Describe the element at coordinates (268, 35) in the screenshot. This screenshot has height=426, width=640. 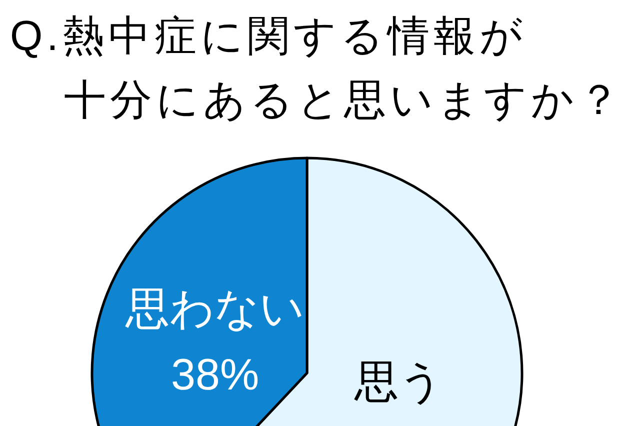
I see `title: Q.熱中症に関する情報が` at that location.